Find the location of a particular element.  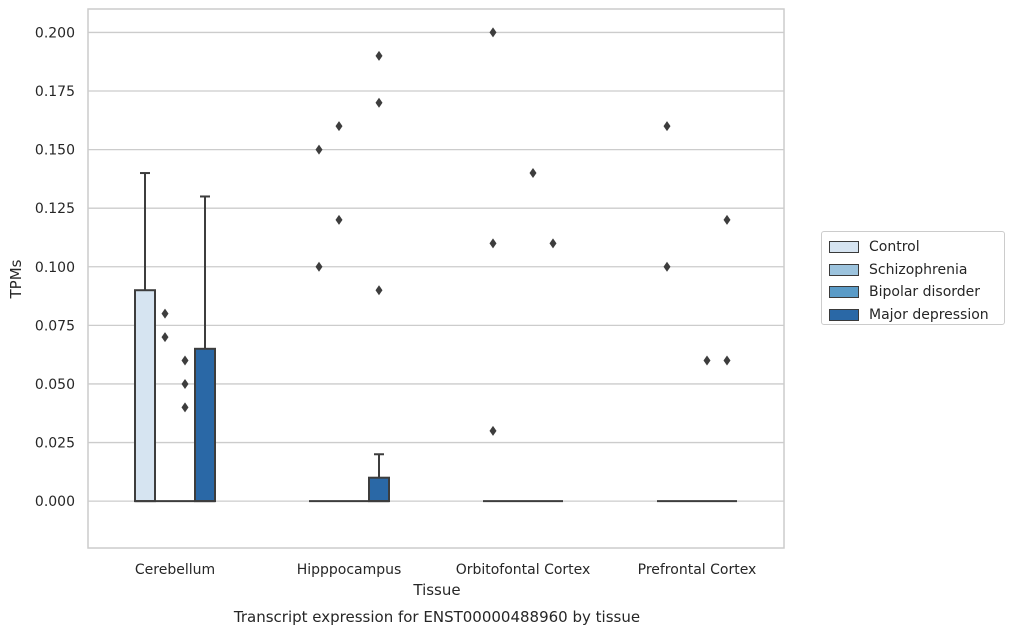

y-tick-label: 0.050 is located at coordinates (55, 385).